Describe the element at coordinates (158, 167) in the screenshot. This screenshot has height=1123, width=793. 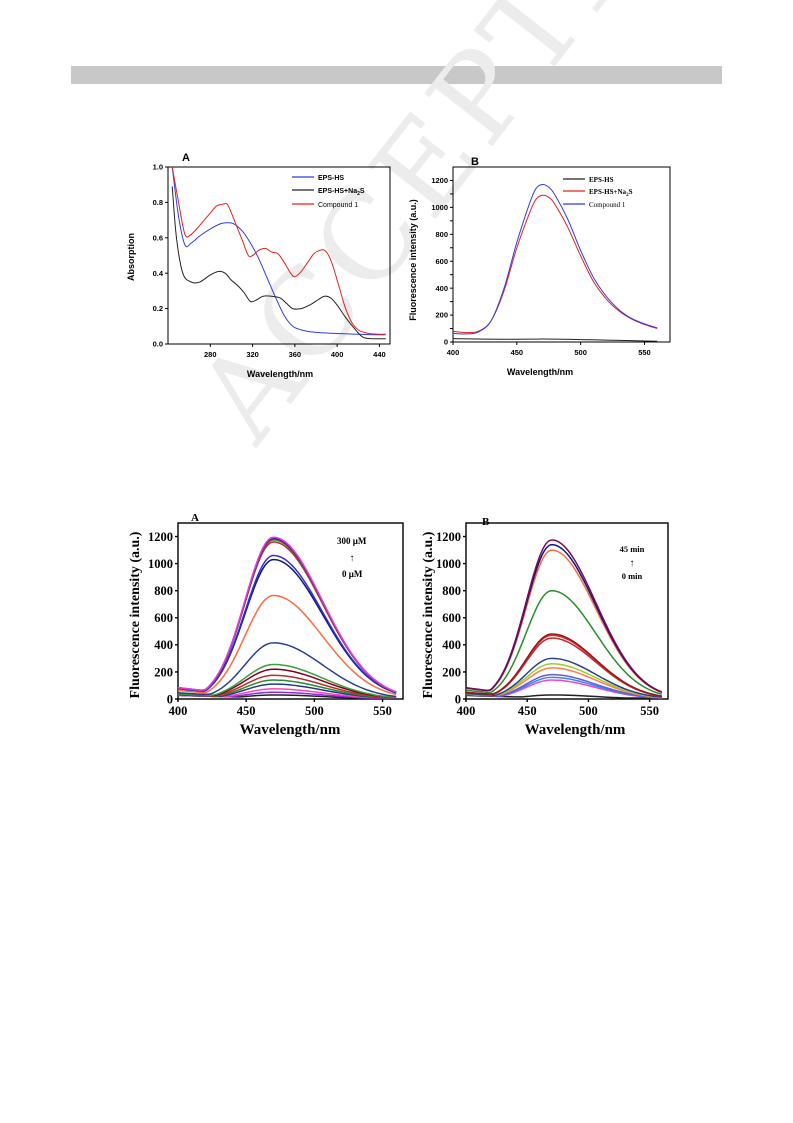
I see `y-tick-label: 1.0` at that location.